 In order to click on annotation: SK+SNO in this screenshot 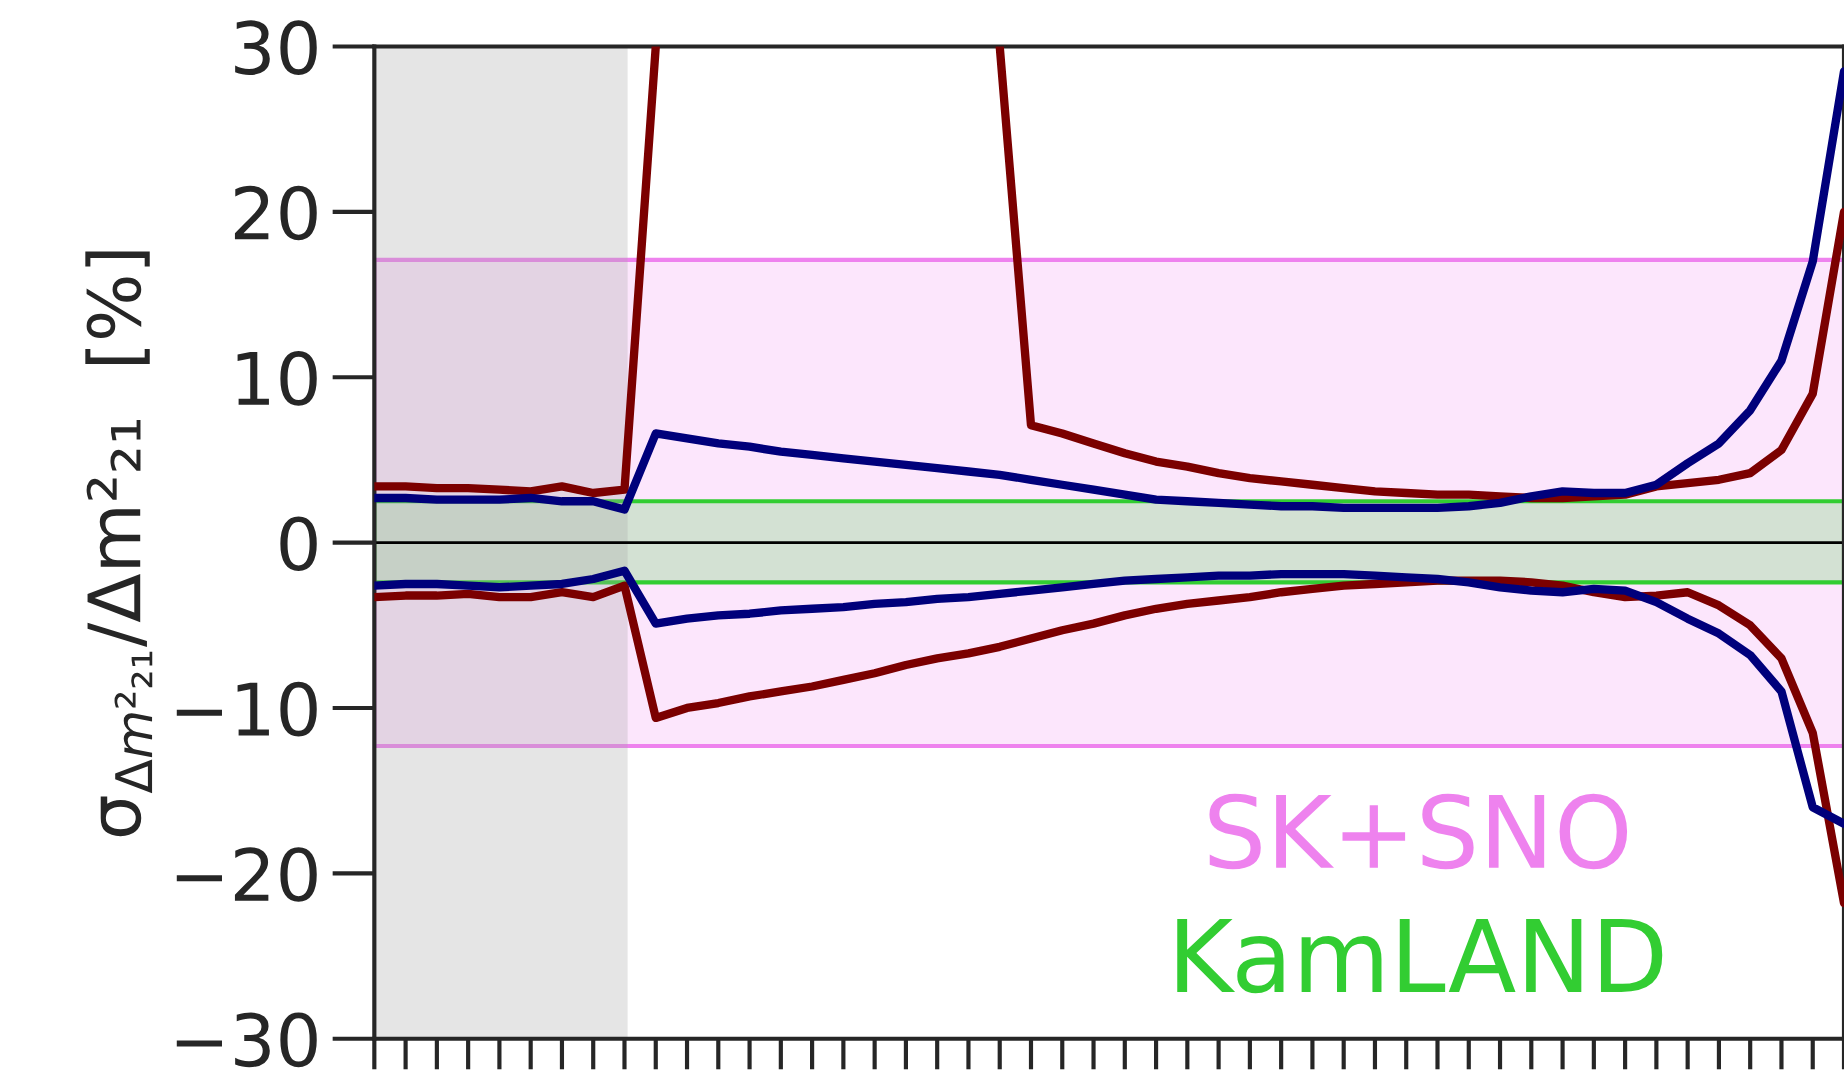, I will do `click(1418, 831)`.